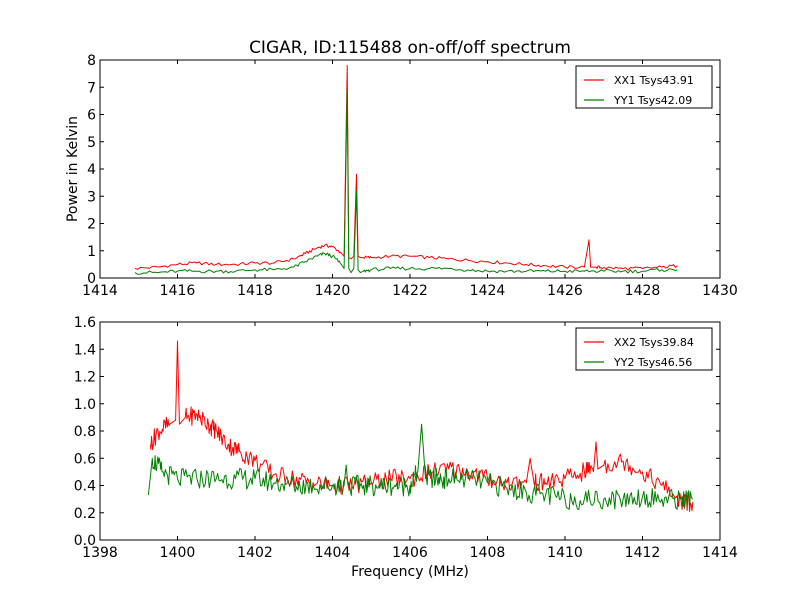  I want to click on y-tick-label: 1, so click(91, 252).